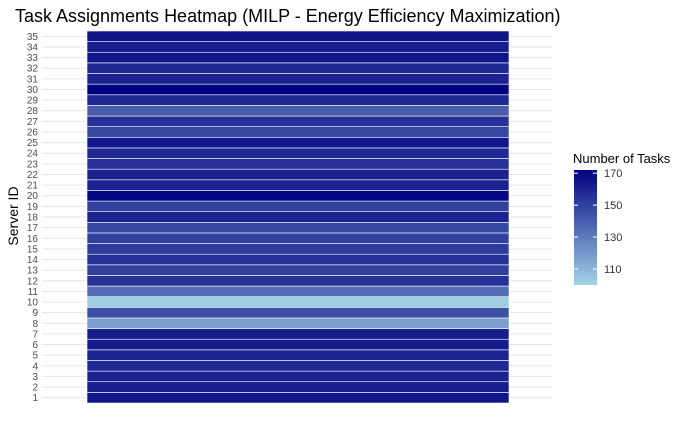  What do you see at coordinates (35, 345) in the screenshot?
I see `y-tick-label: 6` at bounding box center [35, 345].